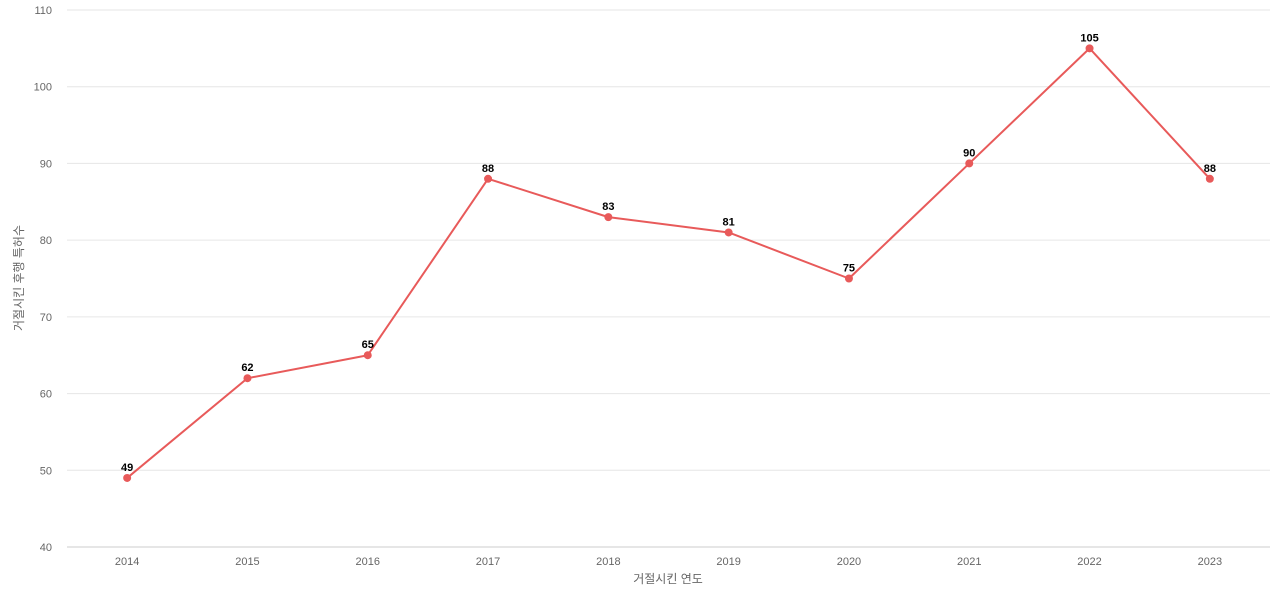  What do you see at coordinates (1089, 562) in the screenshot?
I see `x-tick-label: 2022` at bounding box center [1089, 562].